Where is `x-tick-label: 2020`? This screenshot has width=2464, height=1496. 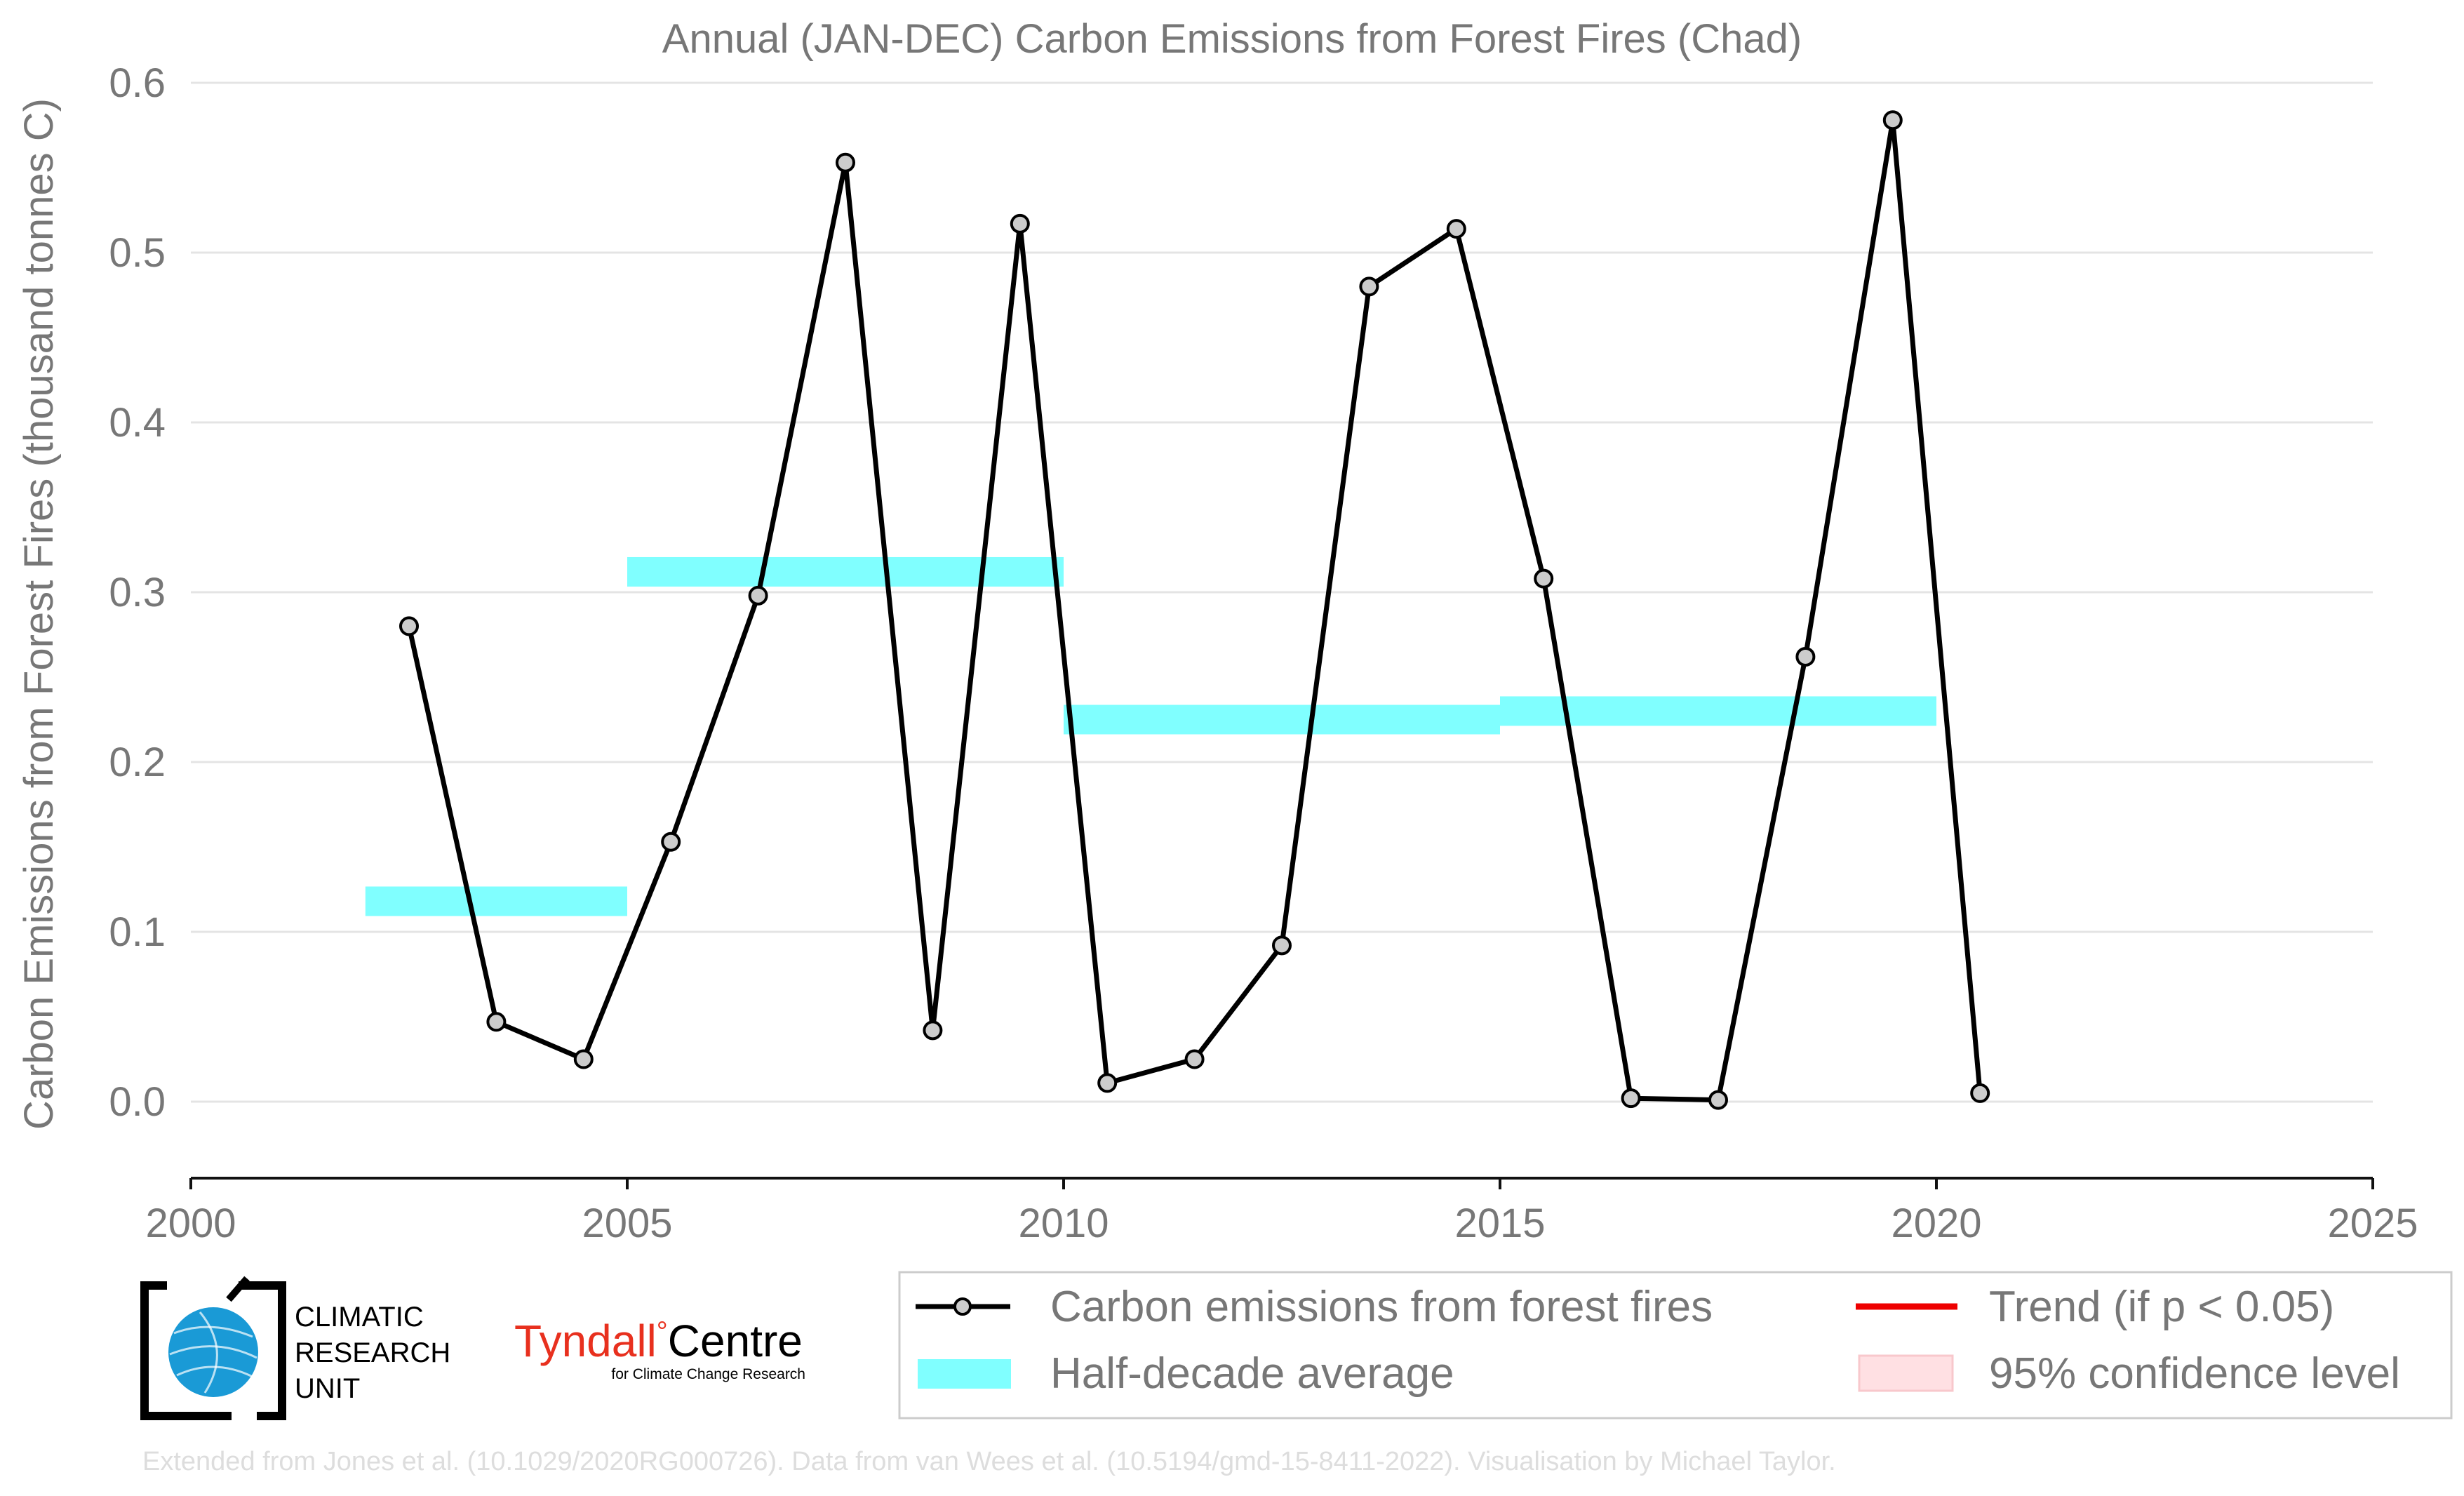
x-tick-label: 2020 is located at coordinates (1936, 1223).